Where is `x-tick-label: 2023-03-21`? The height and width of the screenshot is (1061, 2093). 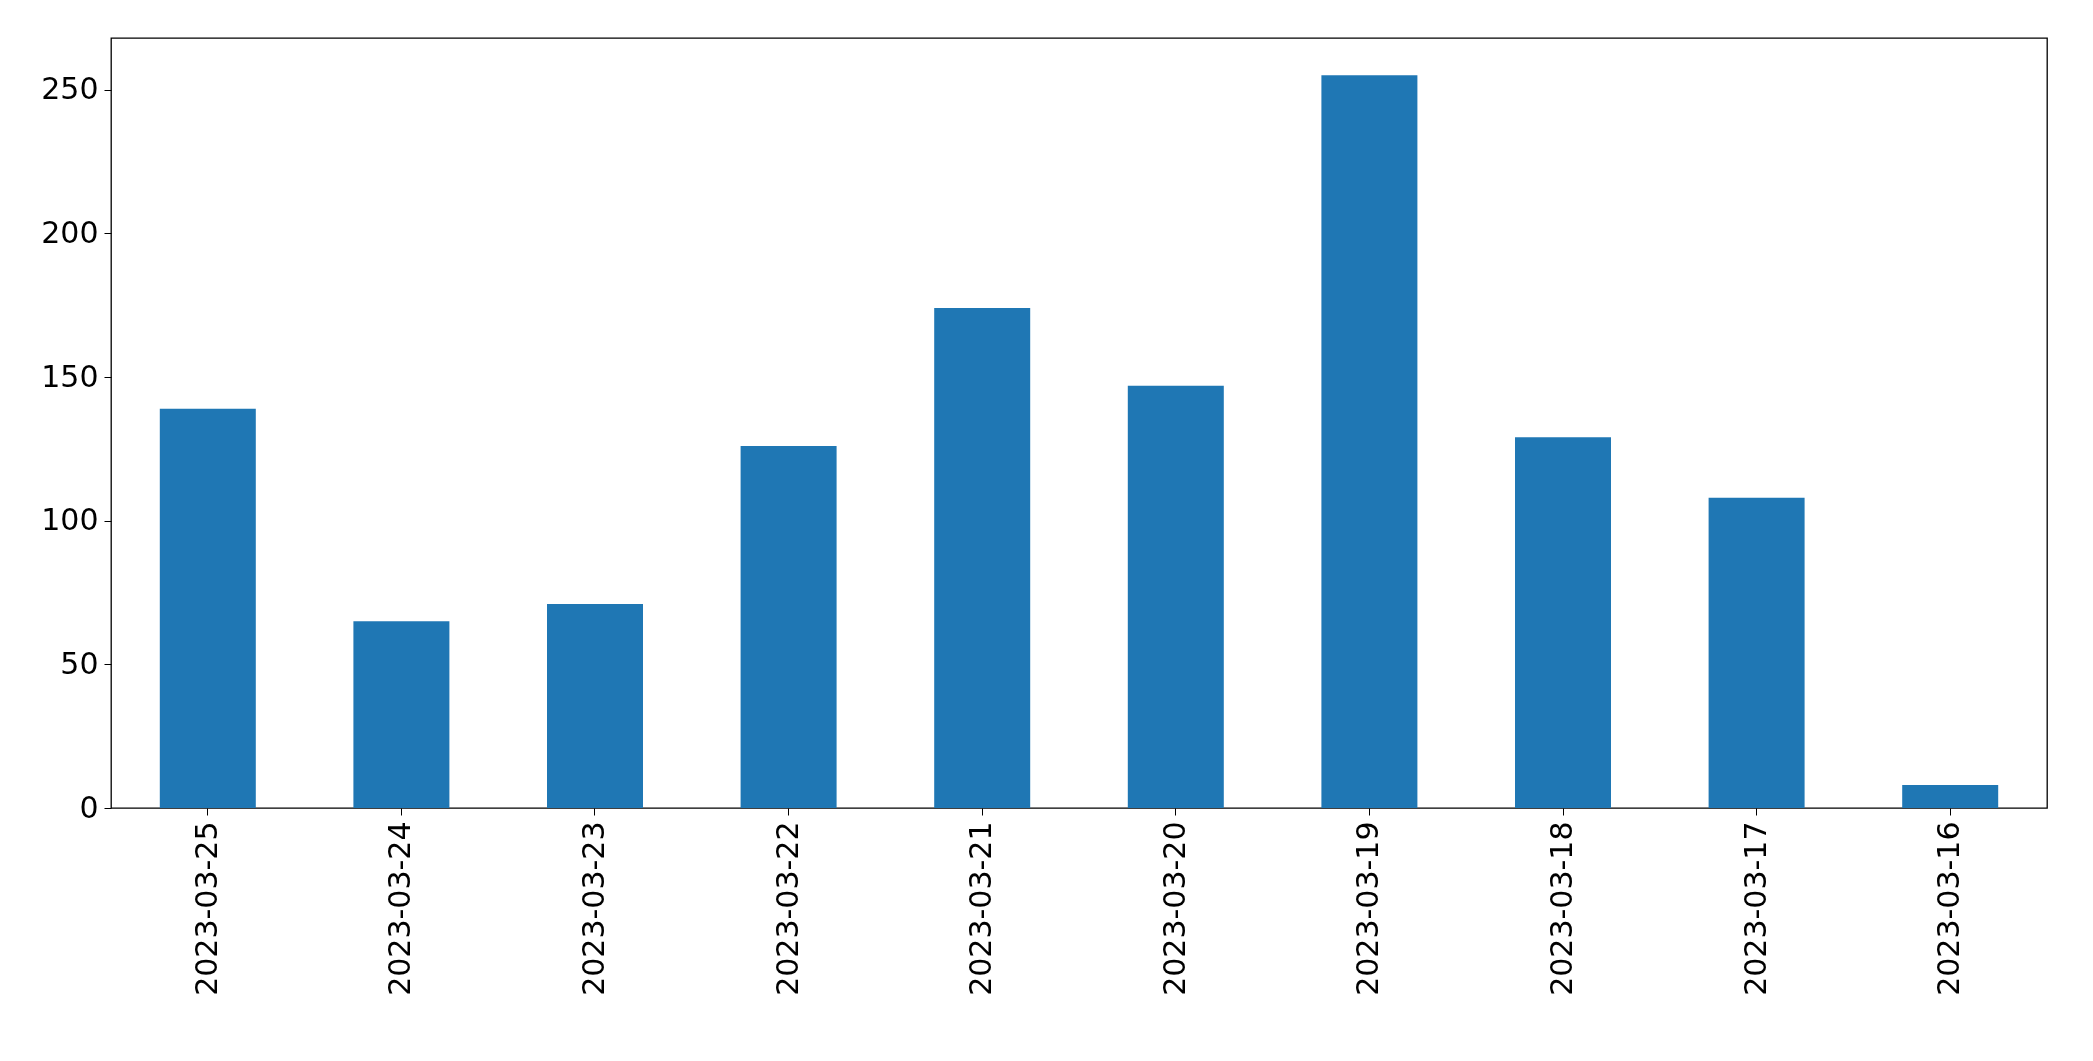
x-tick-label: 2023-03-21 is located at coordinates (981, 908).